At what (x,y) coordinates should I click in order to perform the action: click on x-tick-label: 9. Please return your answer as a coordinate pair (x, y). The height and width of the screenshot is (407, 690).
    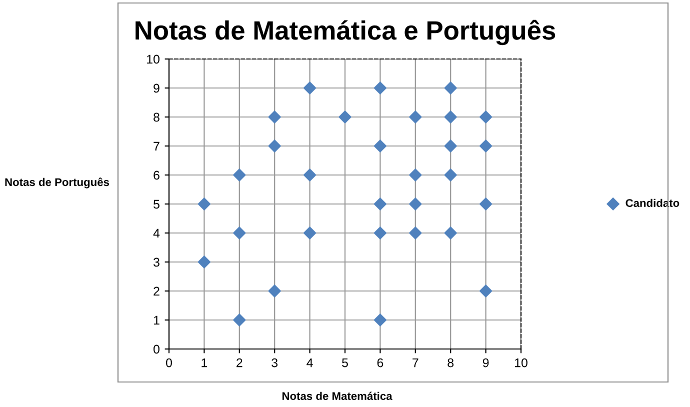
    Looking at the image, I should click on (485, 363).